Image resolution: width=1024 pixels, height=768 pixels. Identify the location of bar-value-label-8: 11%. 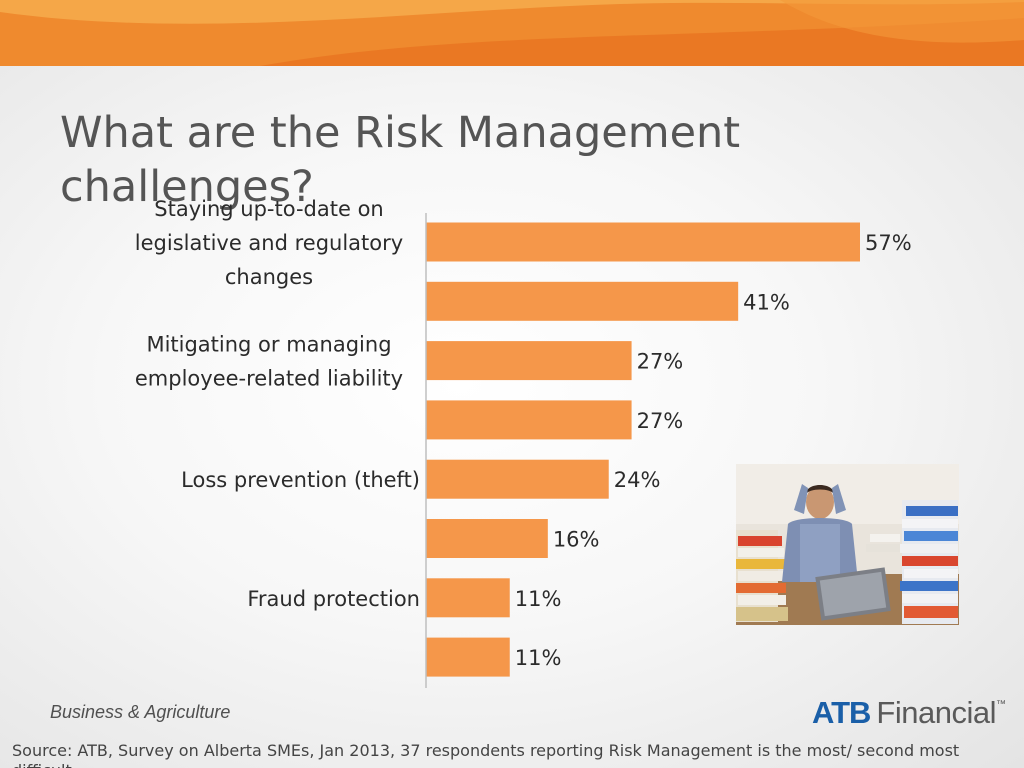
(538, 658).